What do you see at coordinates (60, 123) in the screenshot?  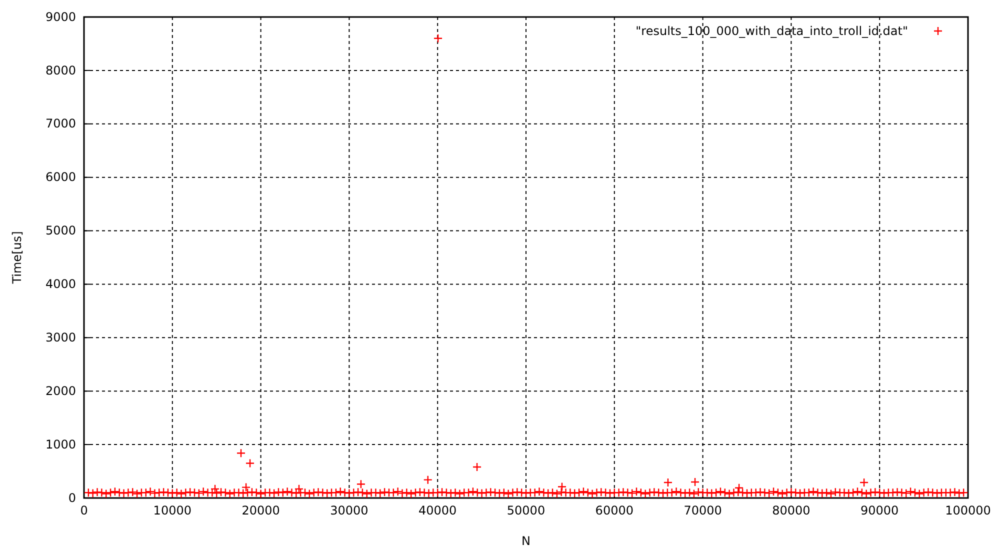 I see `y-tick-label: 7000` at bounding box center [60, 123].